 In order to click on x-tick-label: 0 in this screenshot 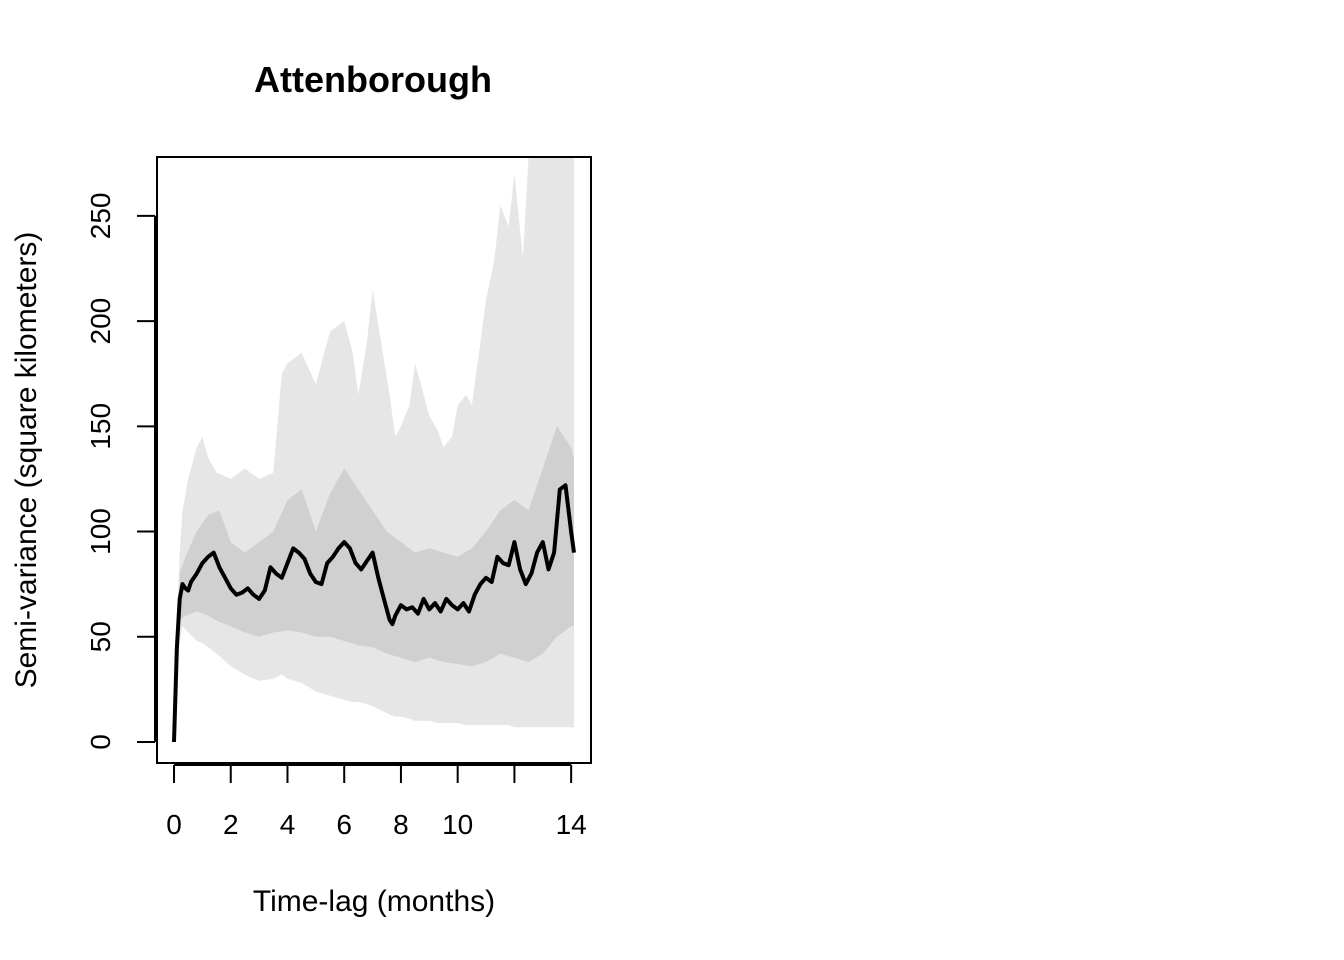, I will do `click(174, 824)`.